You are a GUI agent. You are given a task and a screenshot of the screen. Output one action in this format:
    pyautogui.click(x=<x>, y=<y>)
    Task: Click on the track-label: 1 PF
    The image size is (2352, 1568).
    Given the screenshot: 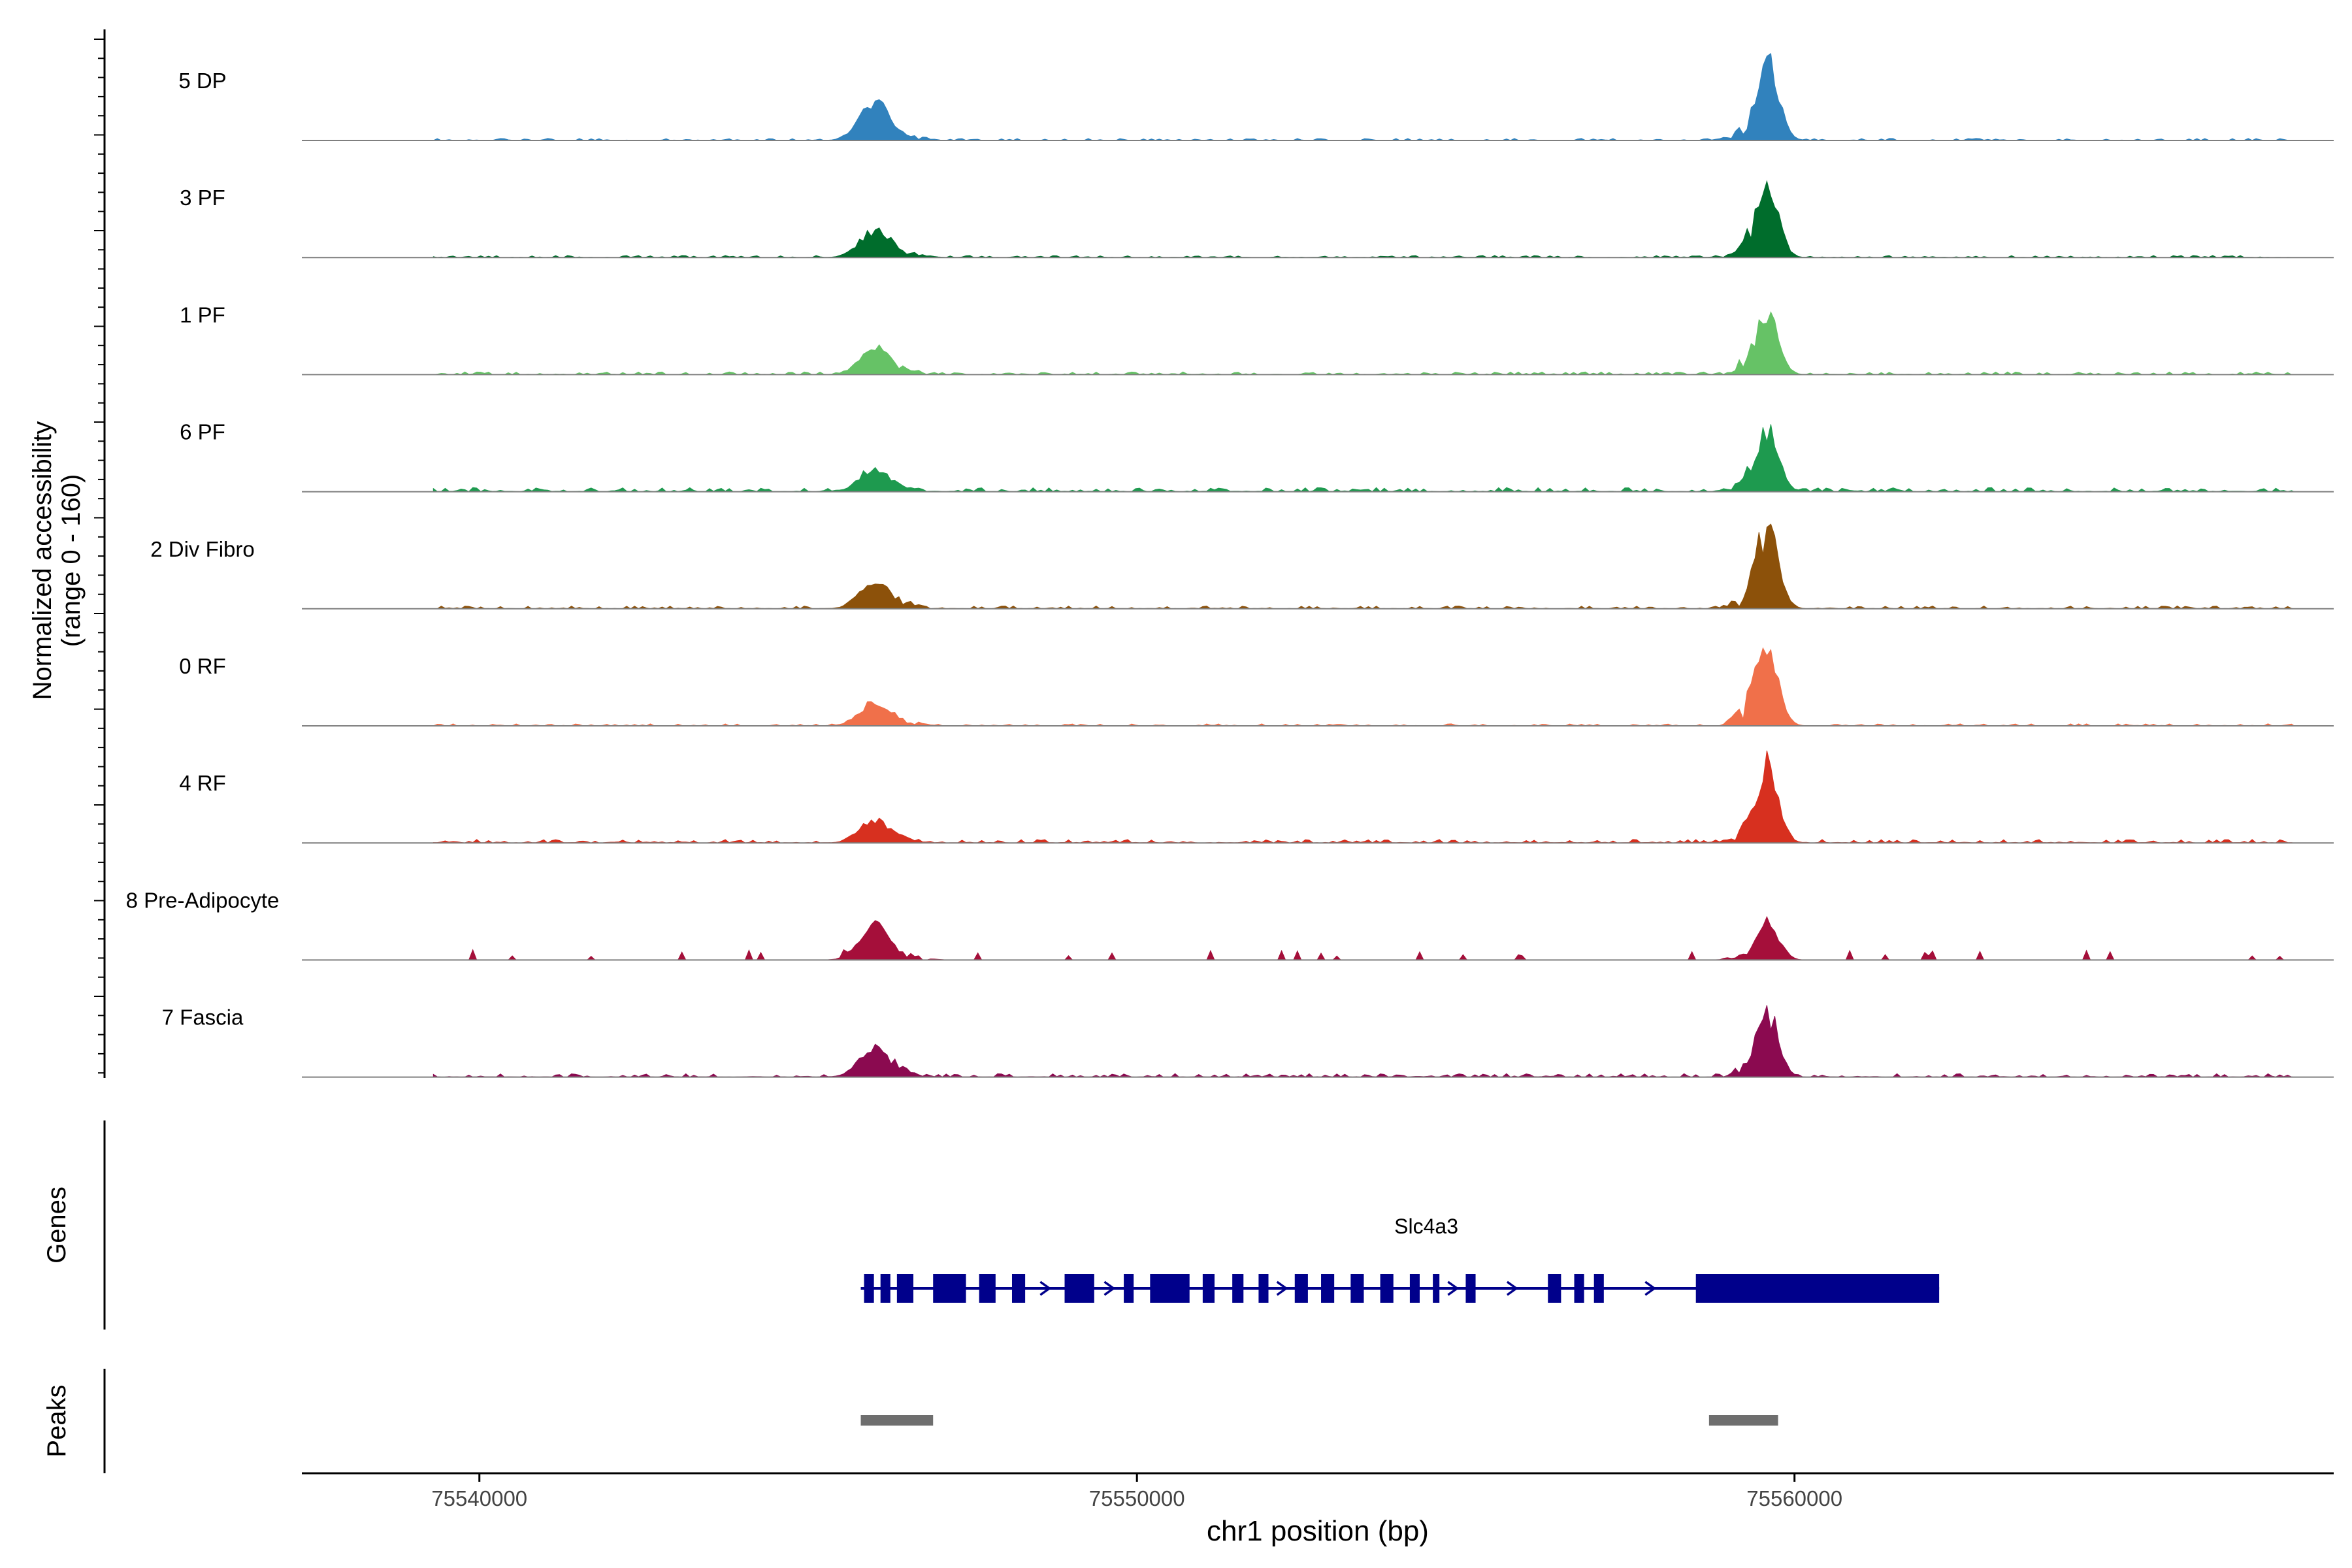 What is the action you would take?
    pyautogui.click(x=202, y=314)
    